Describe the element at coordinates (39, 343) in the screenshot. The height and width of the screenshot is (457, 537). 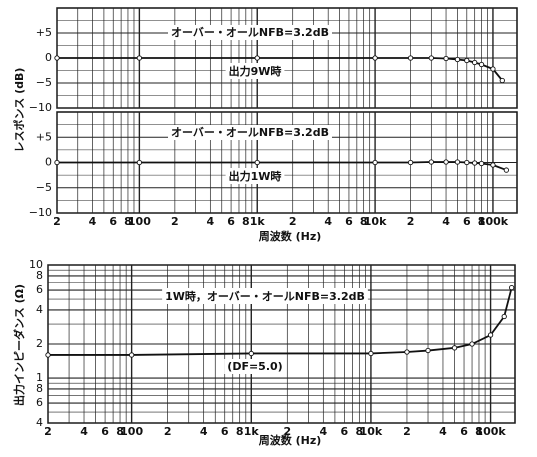
I see `y-tick-label: 2` at that location.